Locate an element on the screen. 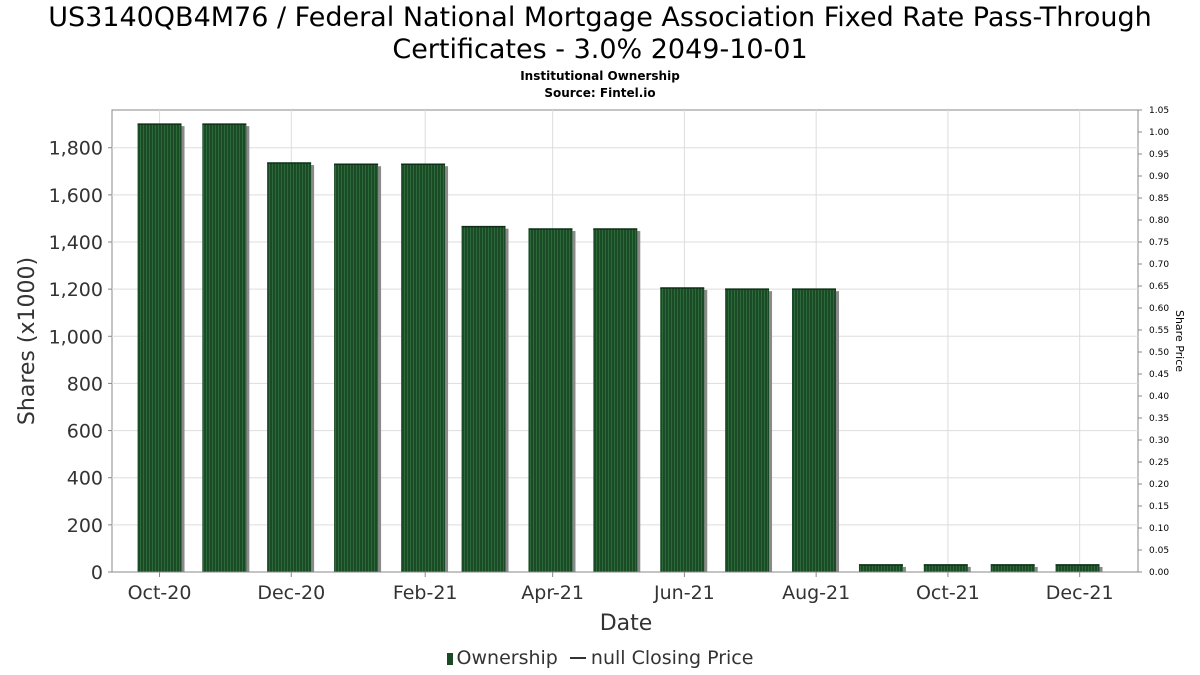  y-tick-label: 1,400 is located at coordinates (76, 243).